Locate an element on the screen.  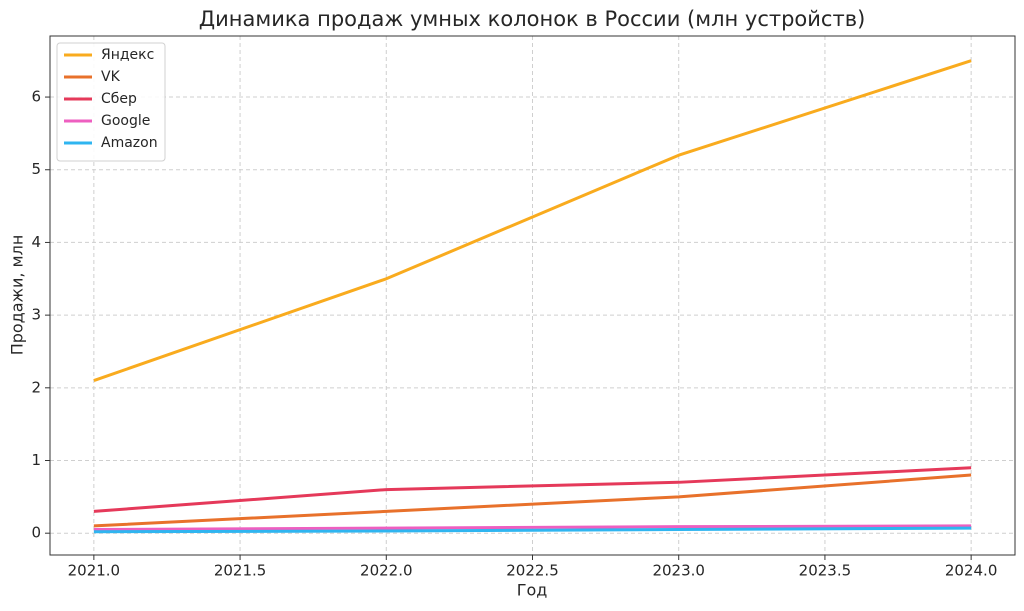
x-tick-label: 2021.5 is located at coordinates (240, 571).